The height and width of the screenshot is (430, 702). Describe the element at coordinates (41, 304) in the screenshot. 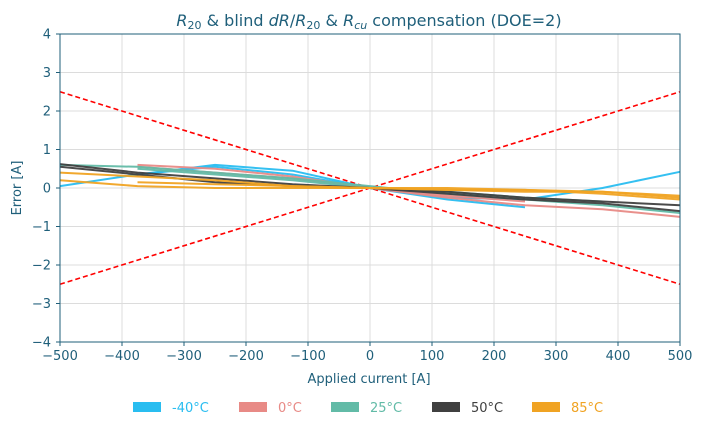

I see `y-tick-label: −3` at that location.